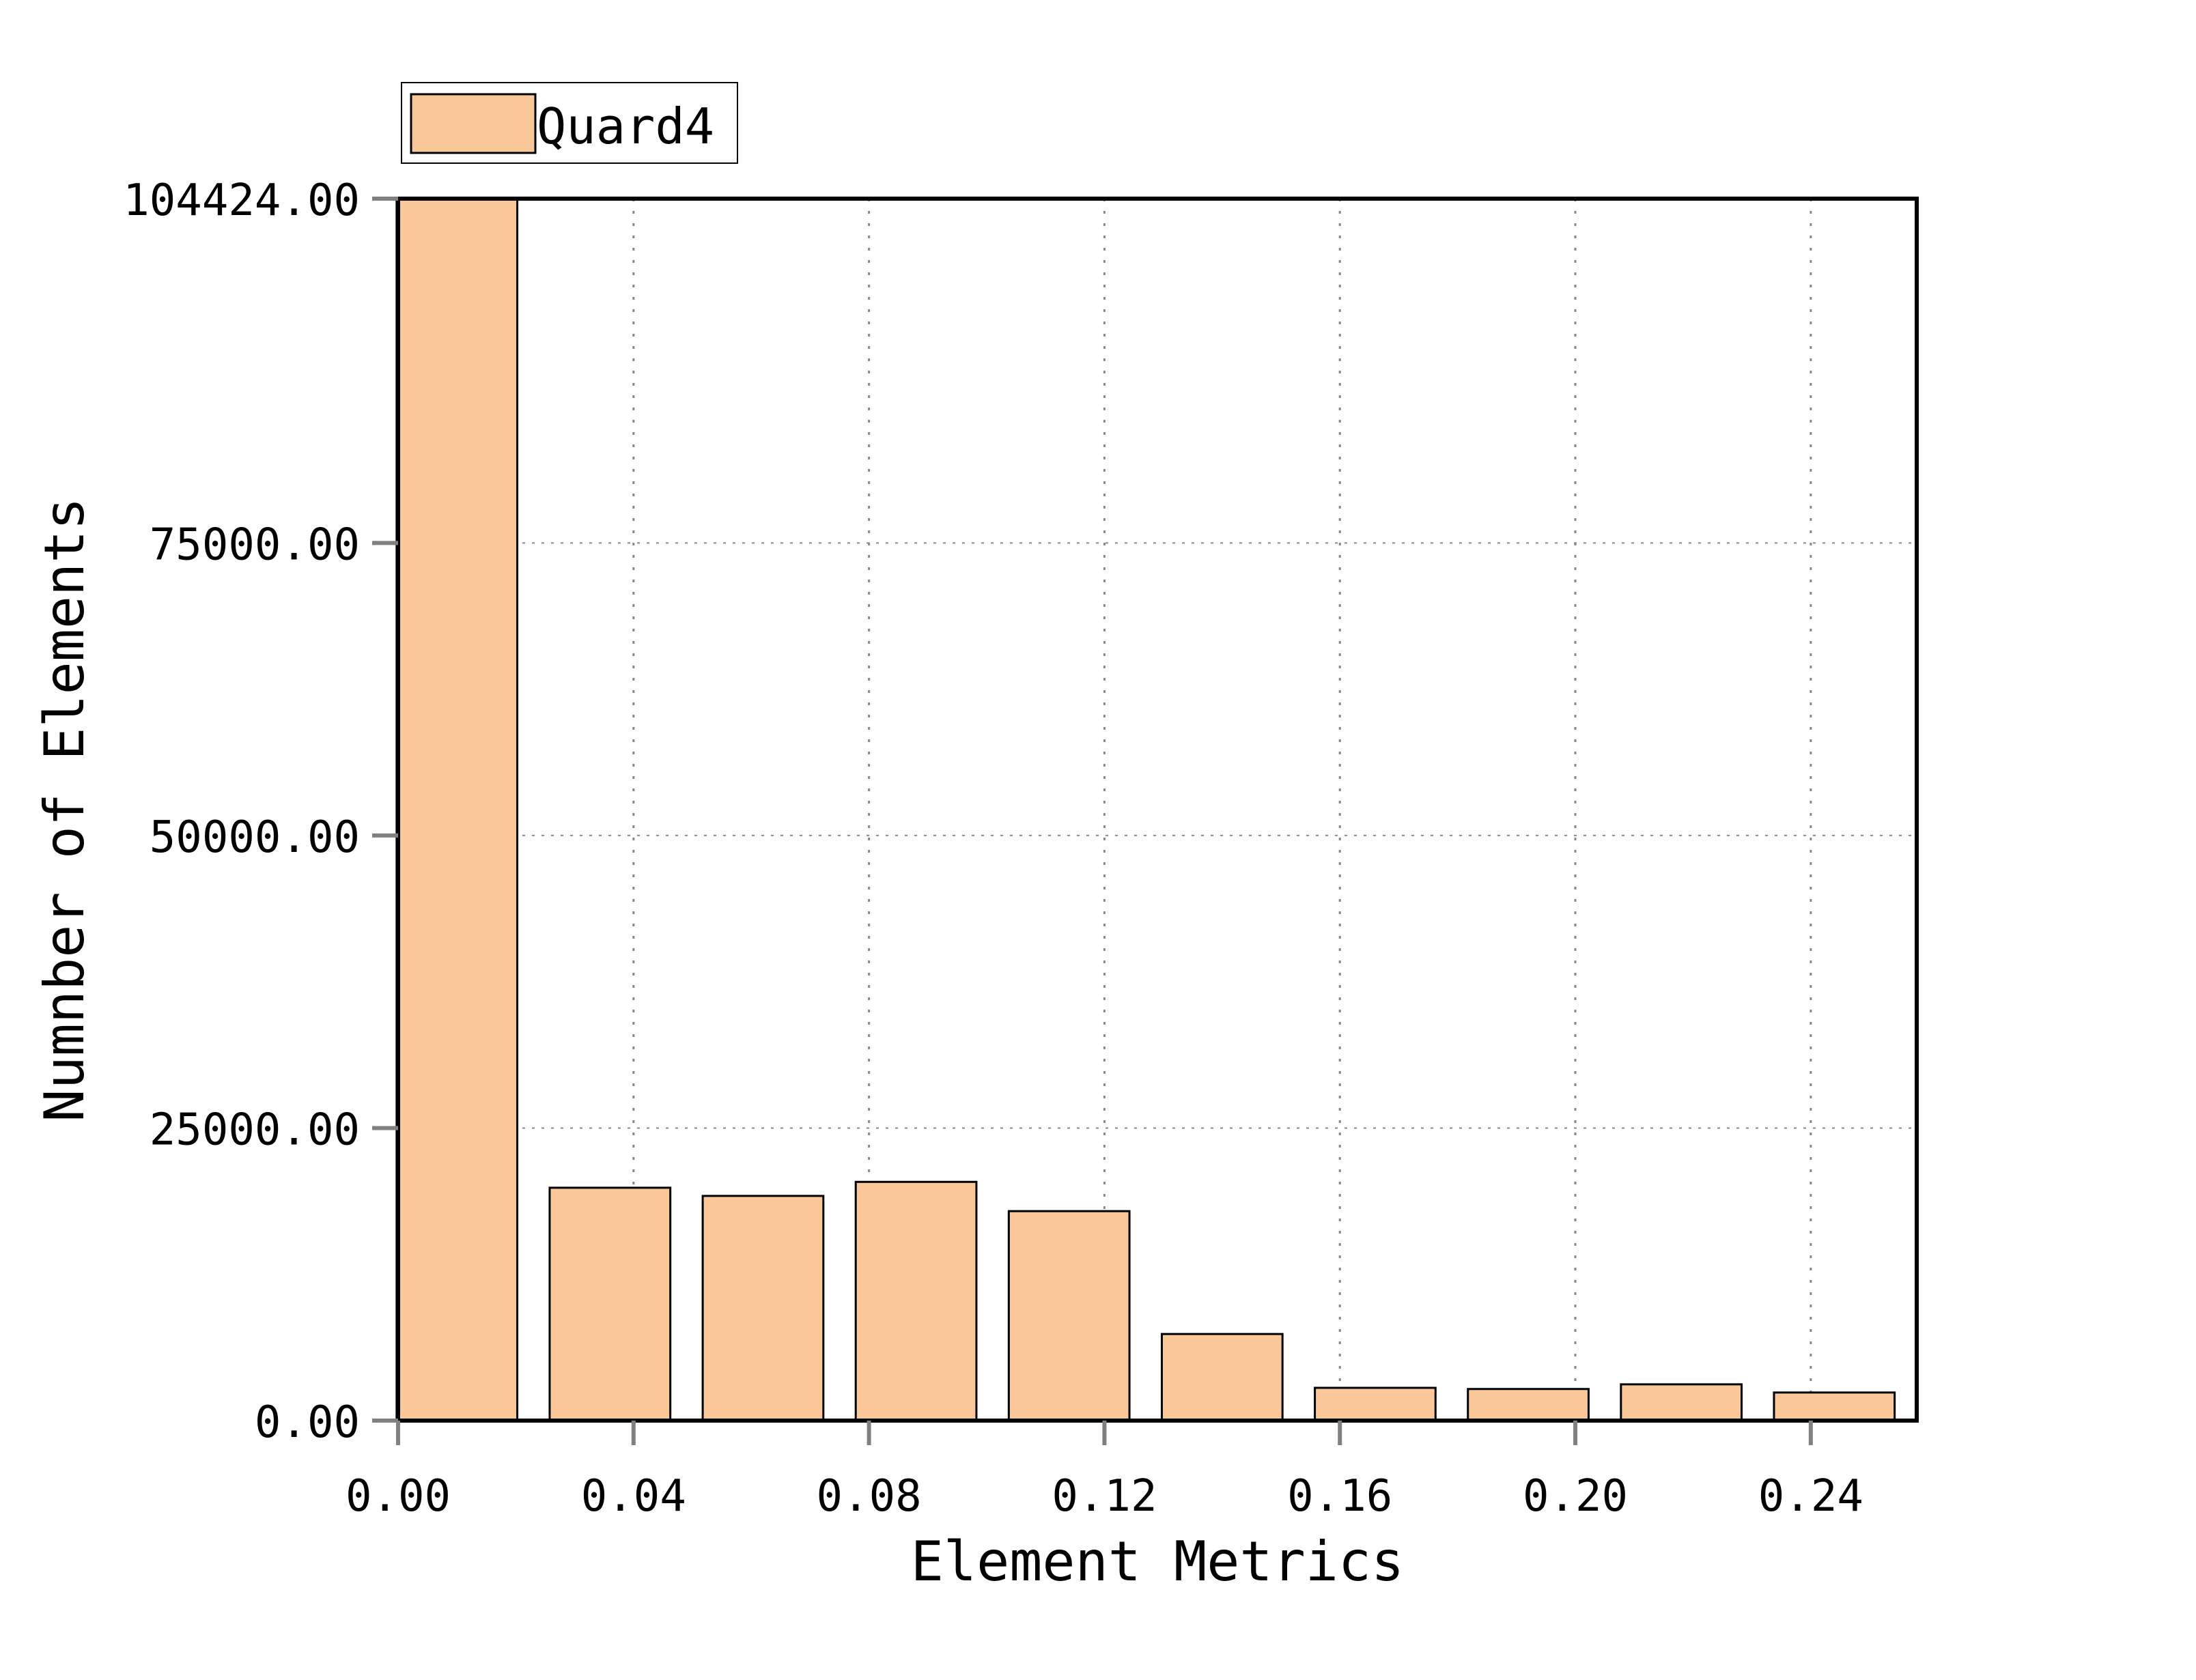 The width and height of the screenshot is (2196, 1680). What do you see at coordinates (1576, 1496) in the screenshot?
I see `x-tick-label: 0.20` at bounding box center [1576, 1496].